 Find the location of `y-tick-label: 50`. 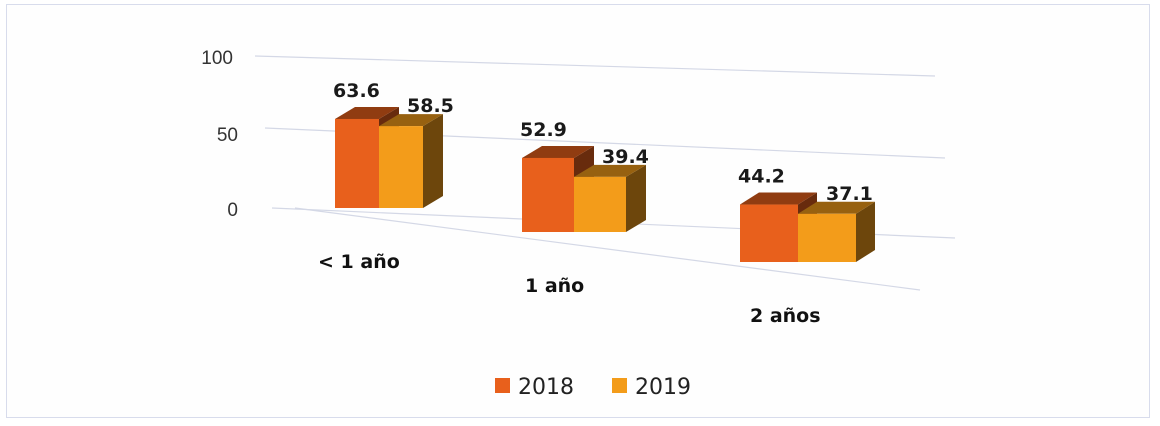

y-tick-label: 50 is located at coordinates (227, 135).